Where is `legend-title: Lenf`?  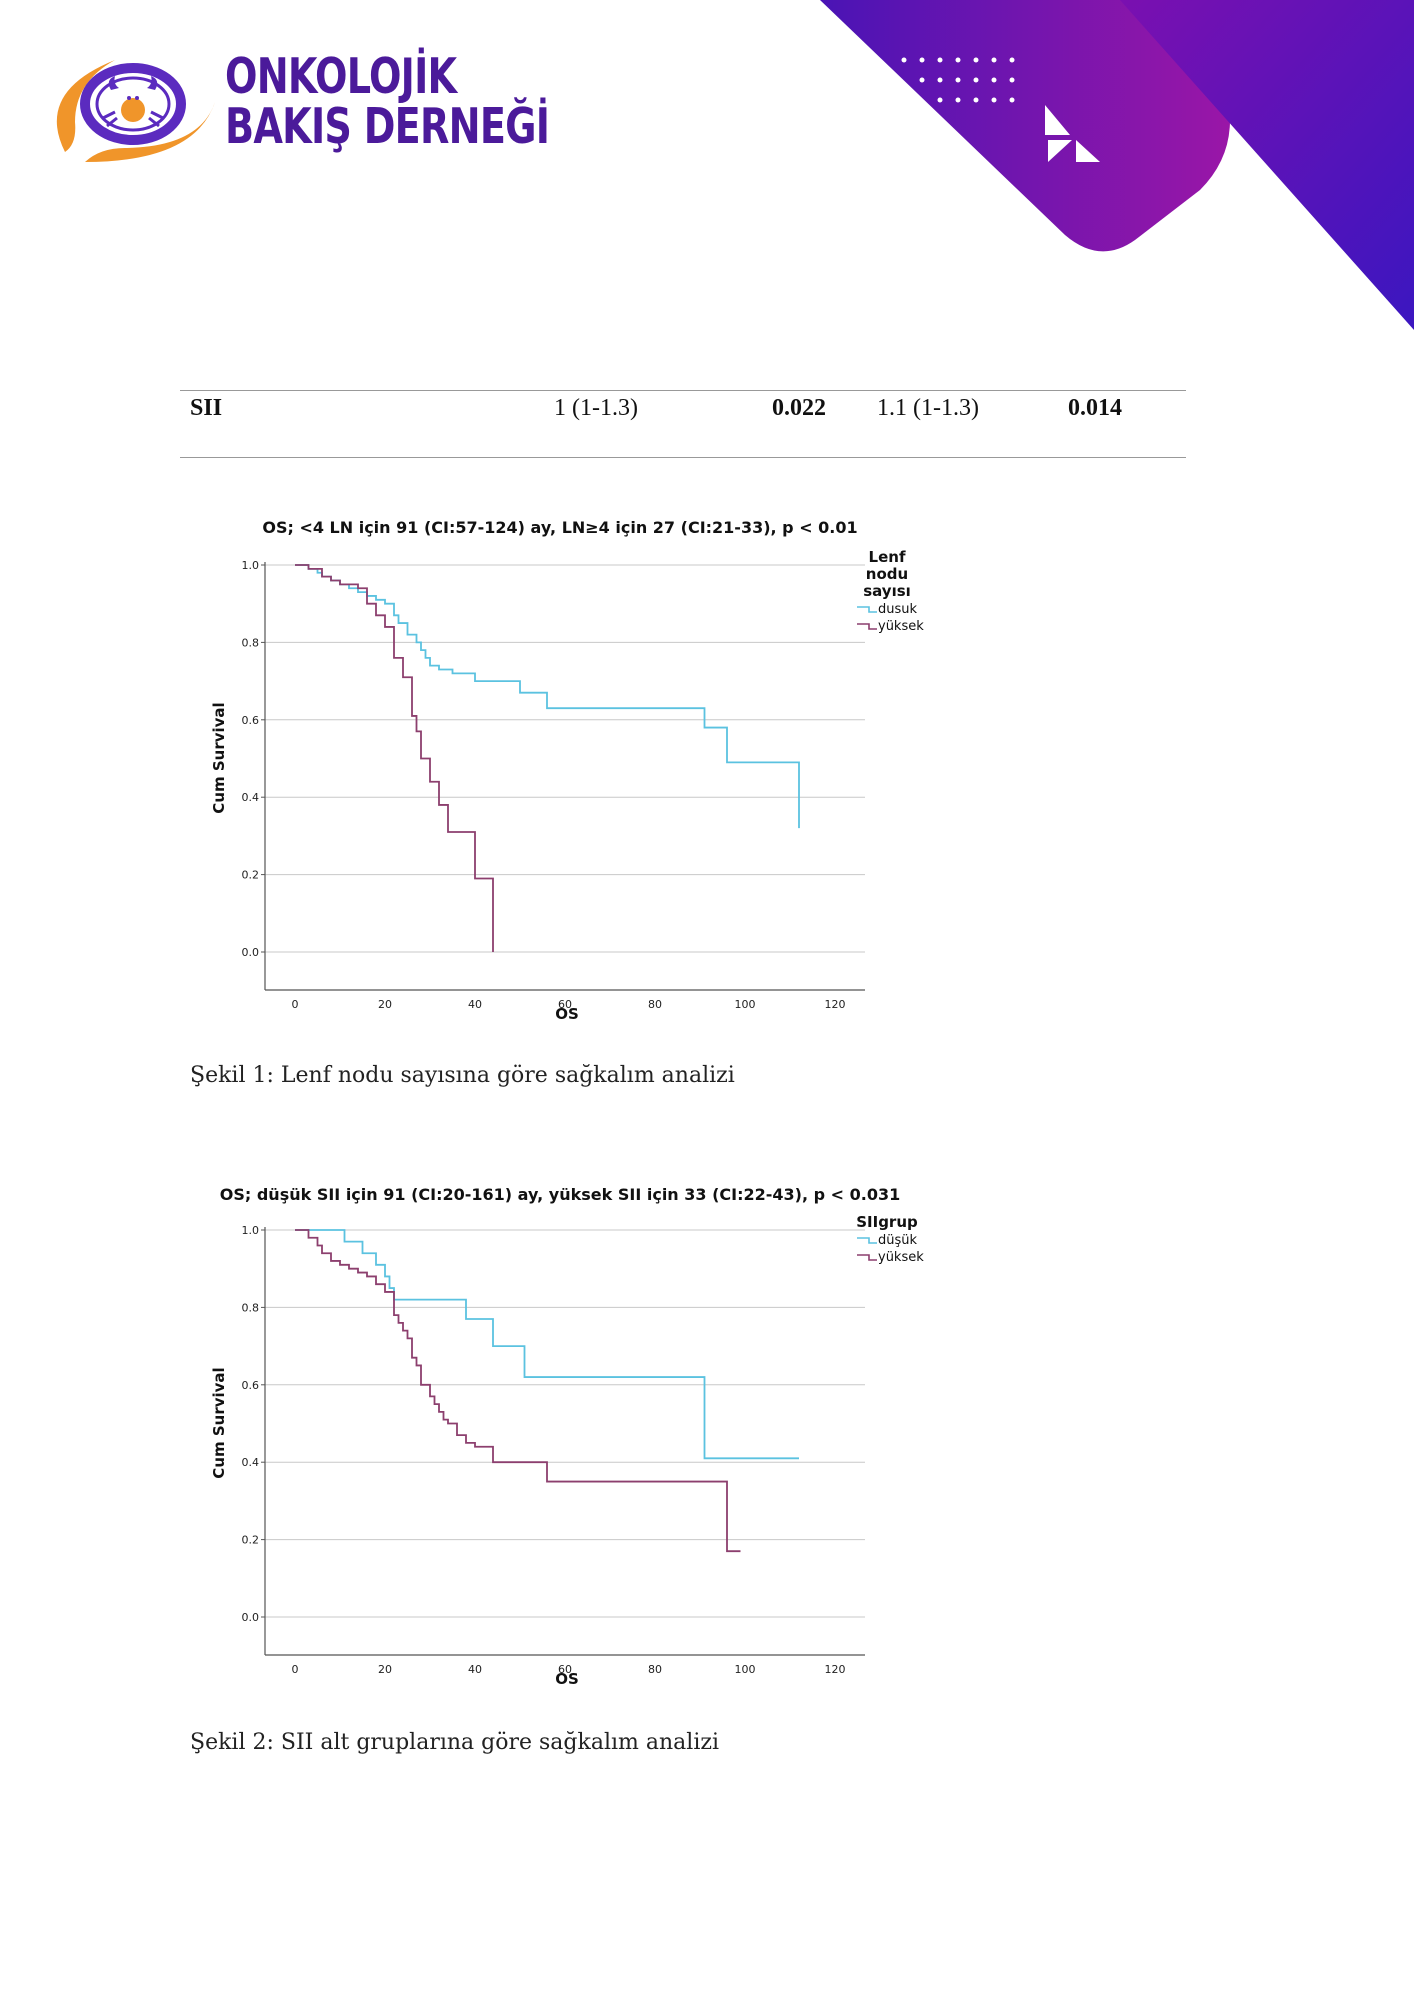 legend-title: Lenf is located at coordinates (887, 557).